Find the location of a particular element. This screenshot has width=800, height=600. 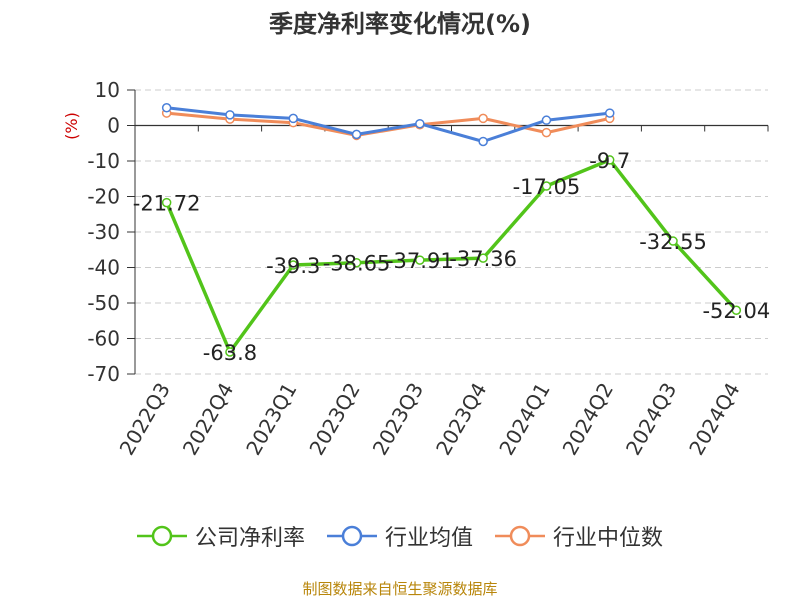

legend-item: 公司净利率 is located at coordinates (220, 536).